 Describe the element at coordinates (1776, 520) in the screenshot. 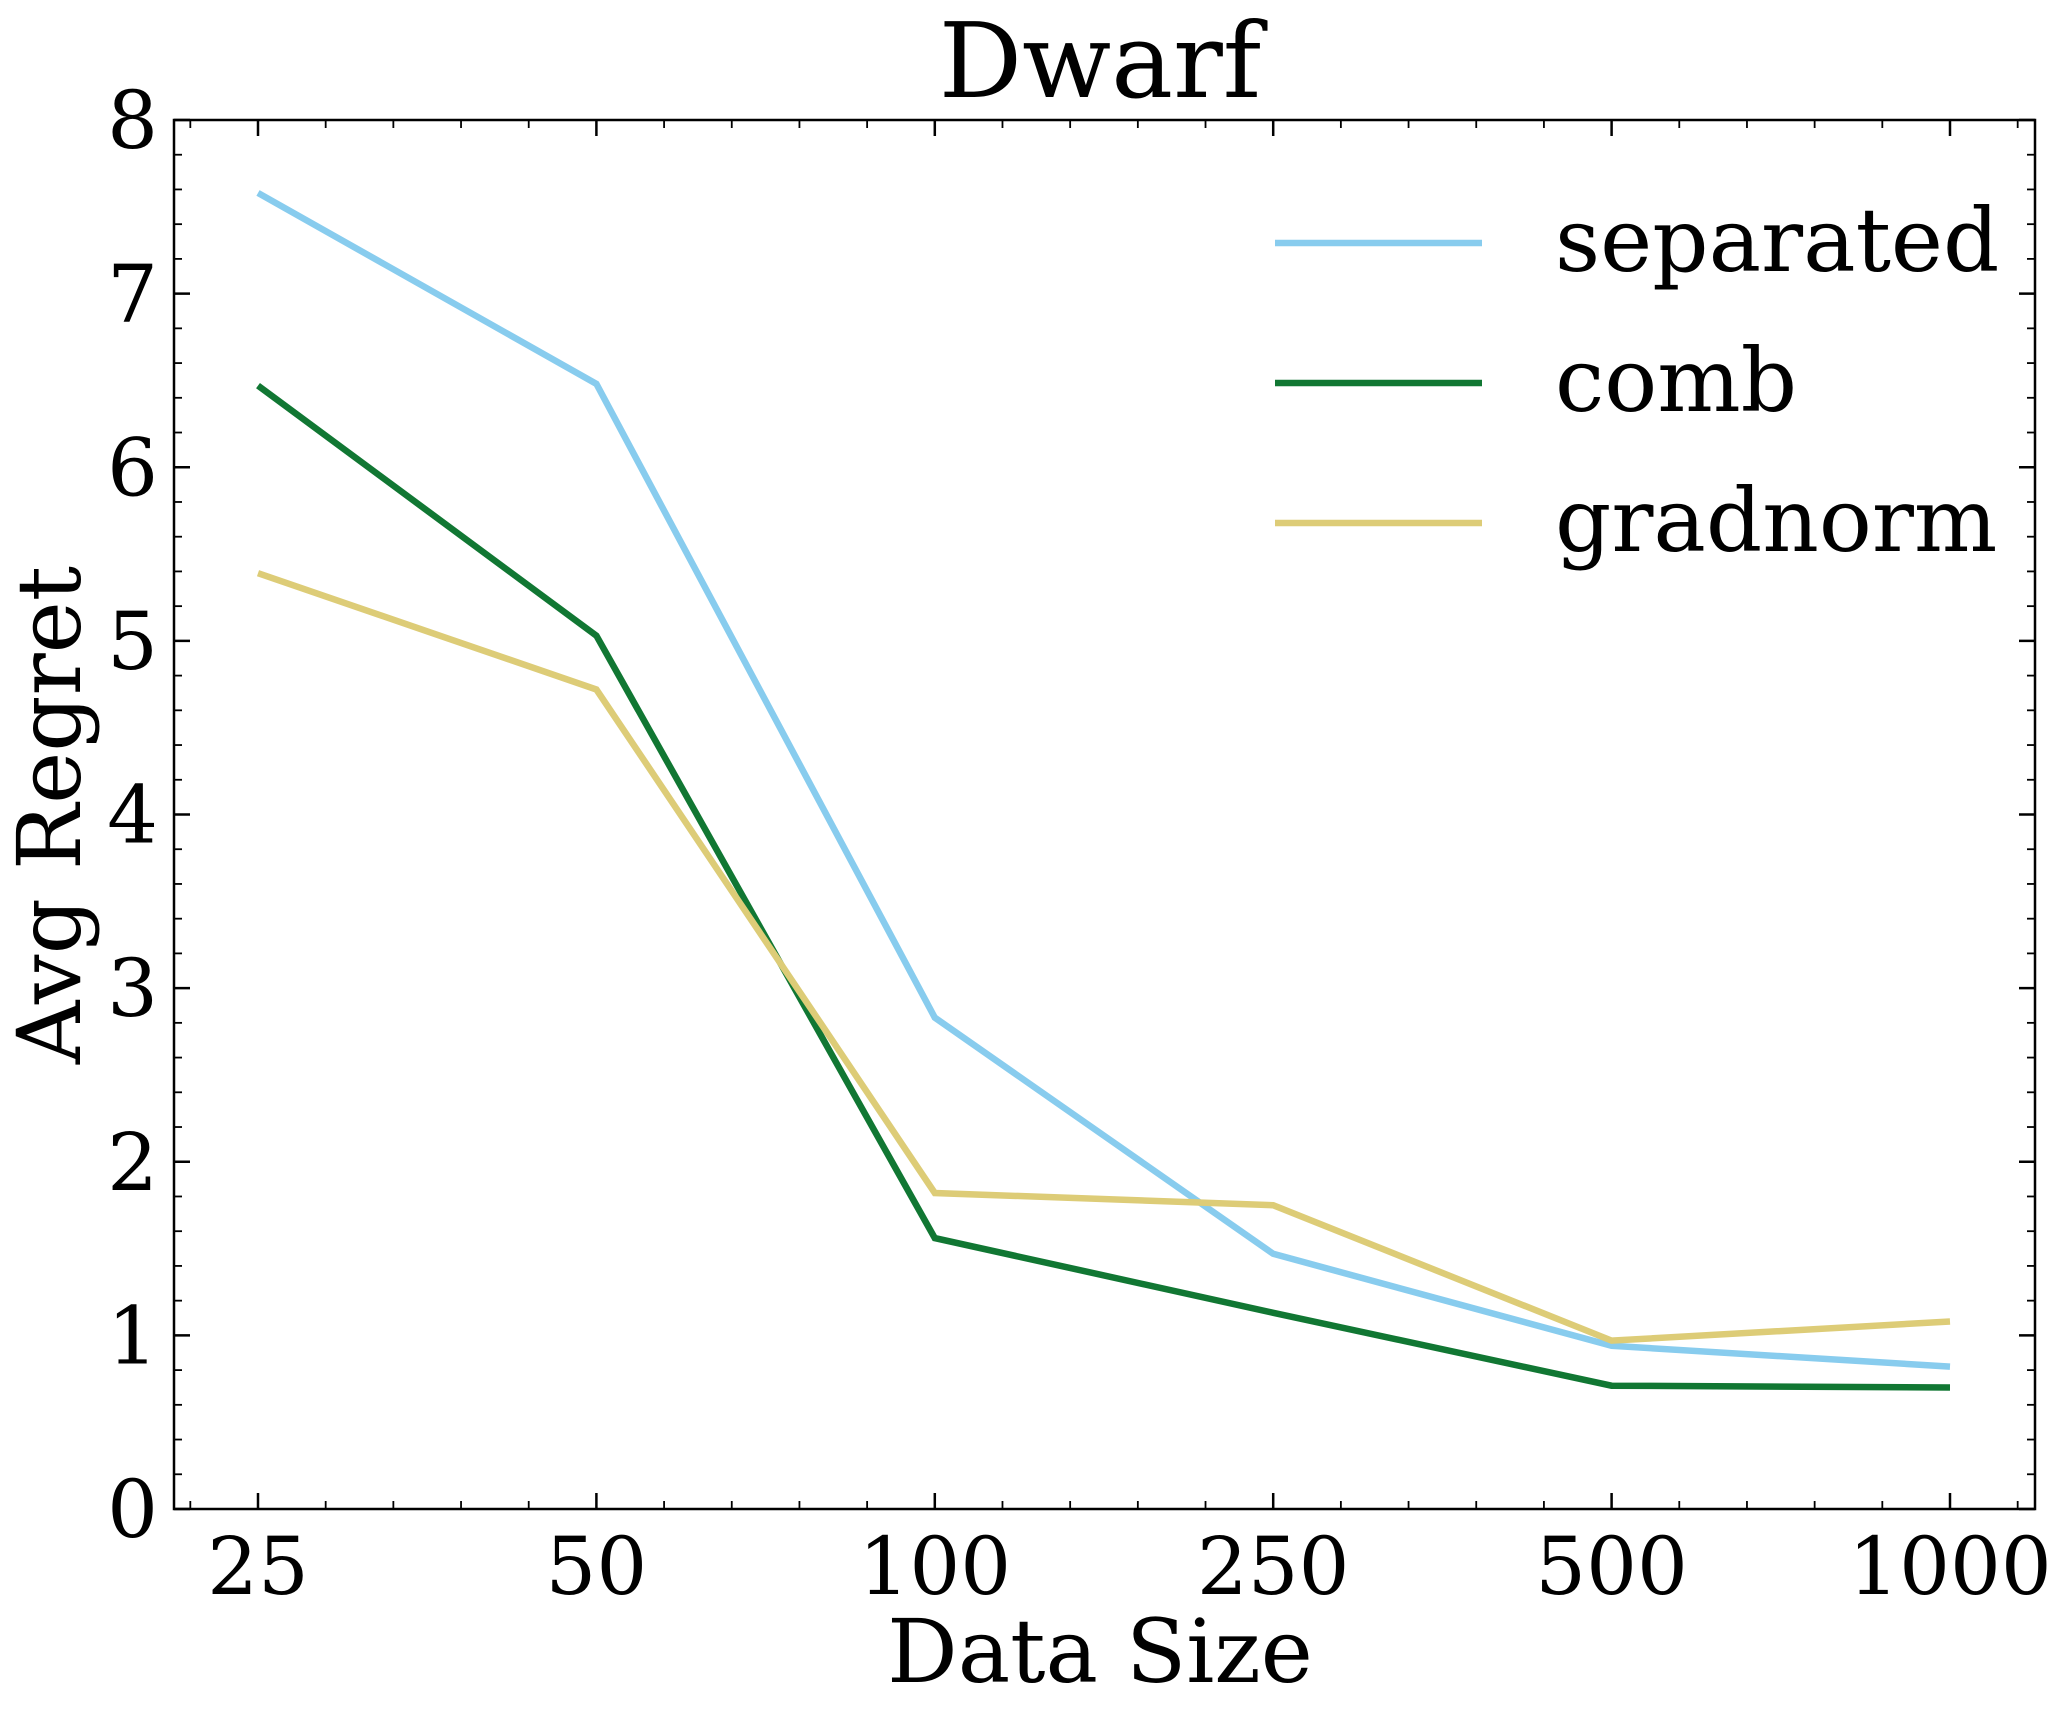

I see `legend-label-gradnorm: gradnorm` at that location.